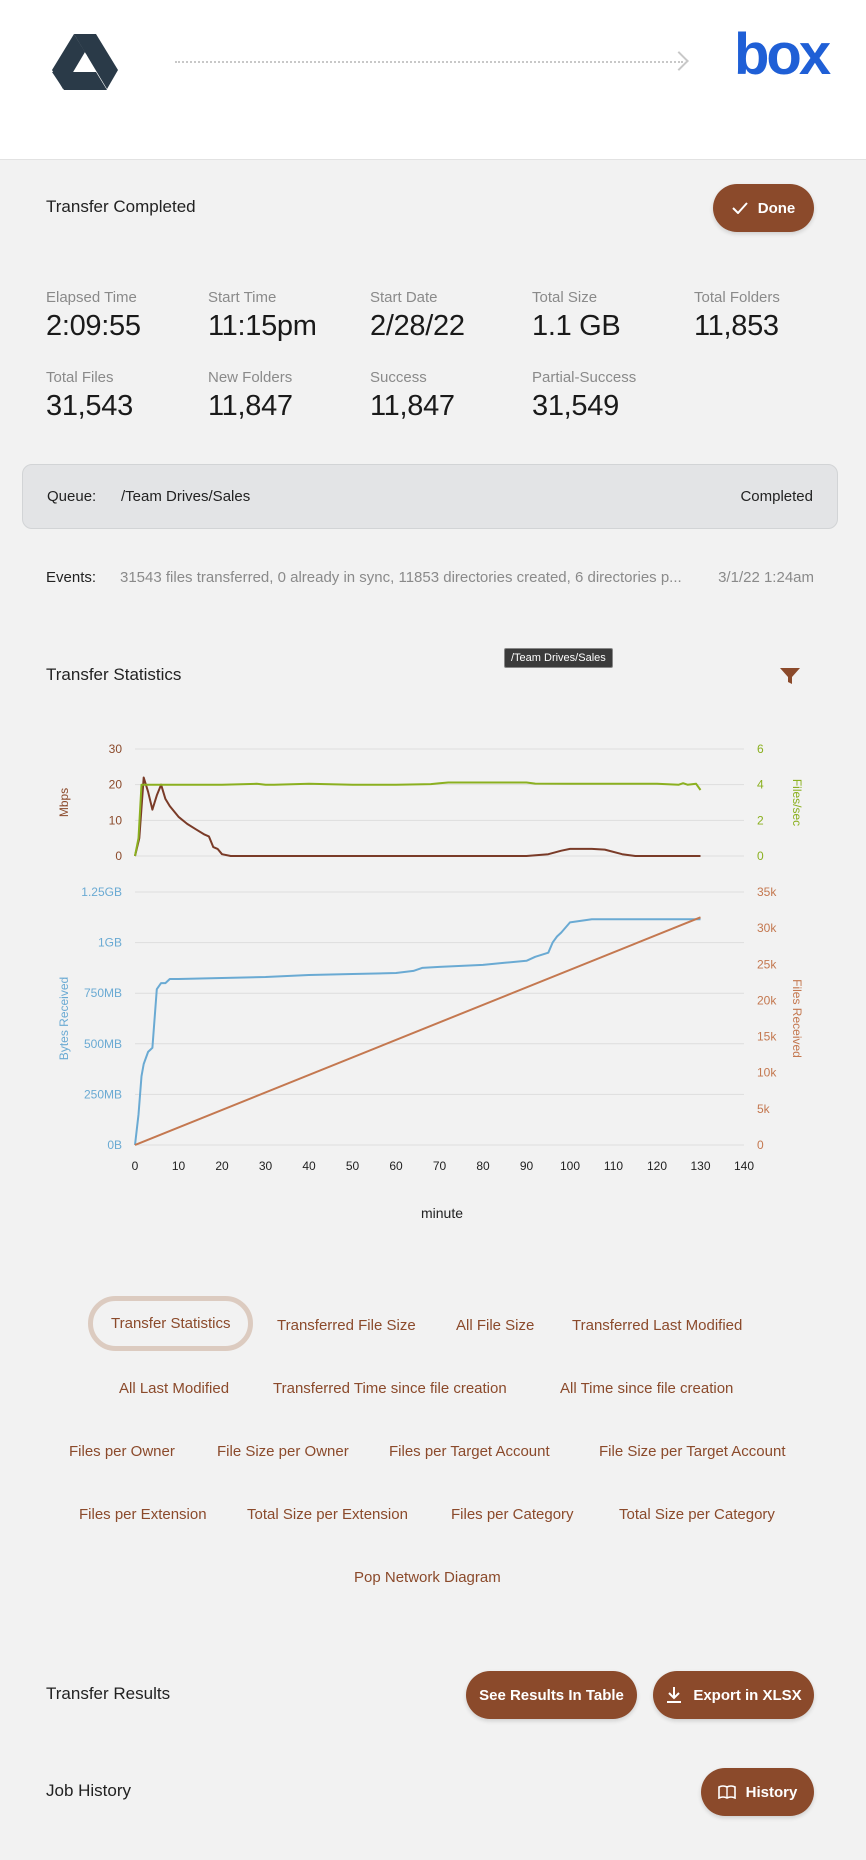  Describe the element at coordinates (118, 856) in the screenshot. I see `left-tick-label: 0` at that location.